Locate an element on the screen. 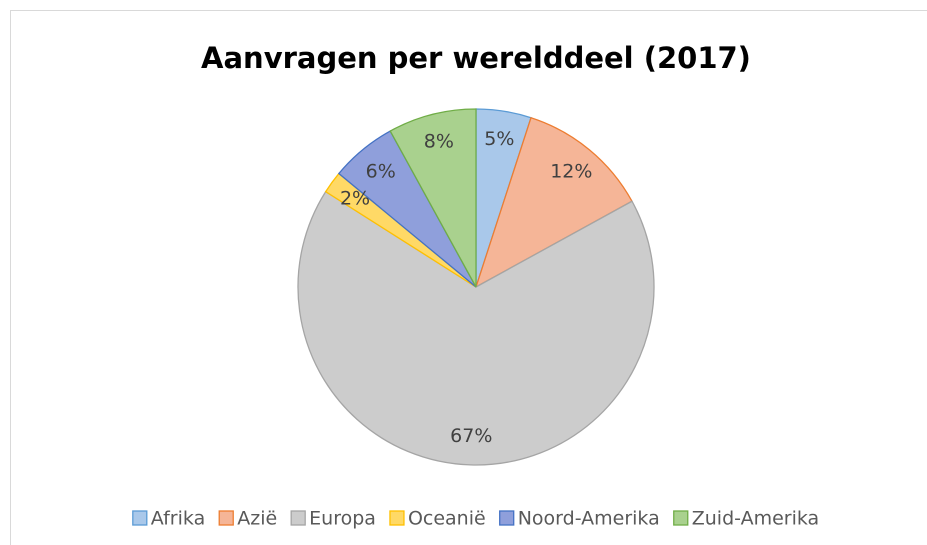 The height and width of the screenshot is (545, 927). legend-label: Europa is located at coordinates (342, 519).